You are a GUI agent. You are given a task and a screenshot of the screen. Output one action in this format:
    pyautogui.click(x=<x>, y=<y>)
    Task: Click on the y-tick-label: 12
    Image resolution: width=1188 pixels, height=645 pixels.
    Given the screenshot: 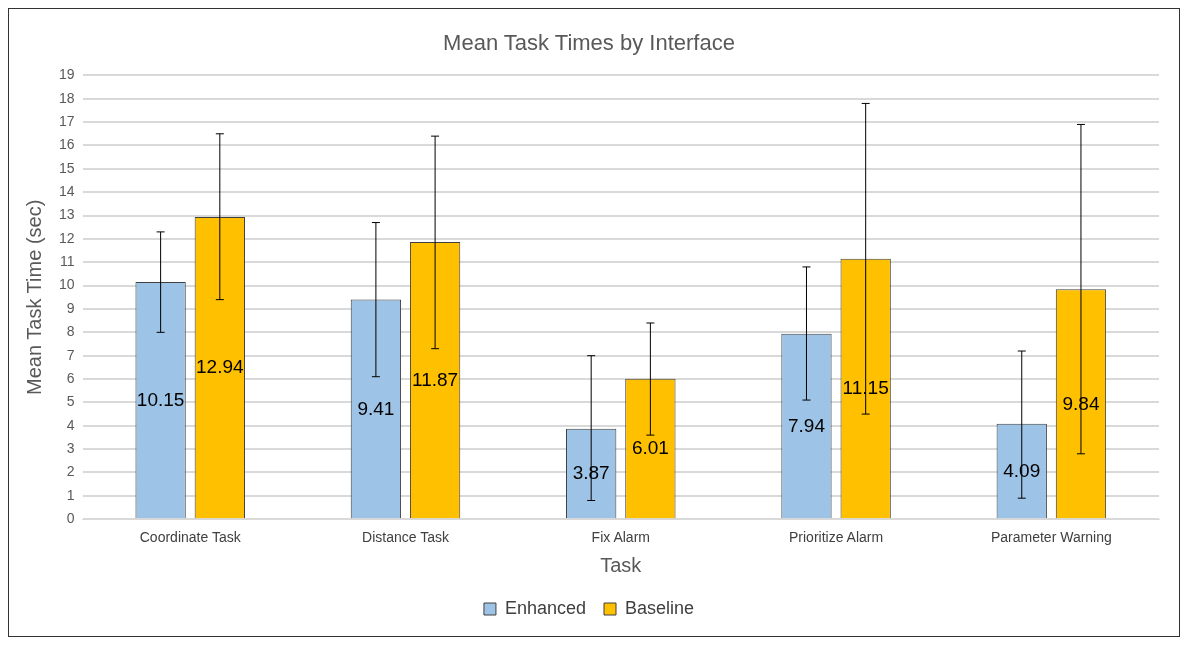 What is the action you would take?
    pyautogui.click(x=66, y=237)
    